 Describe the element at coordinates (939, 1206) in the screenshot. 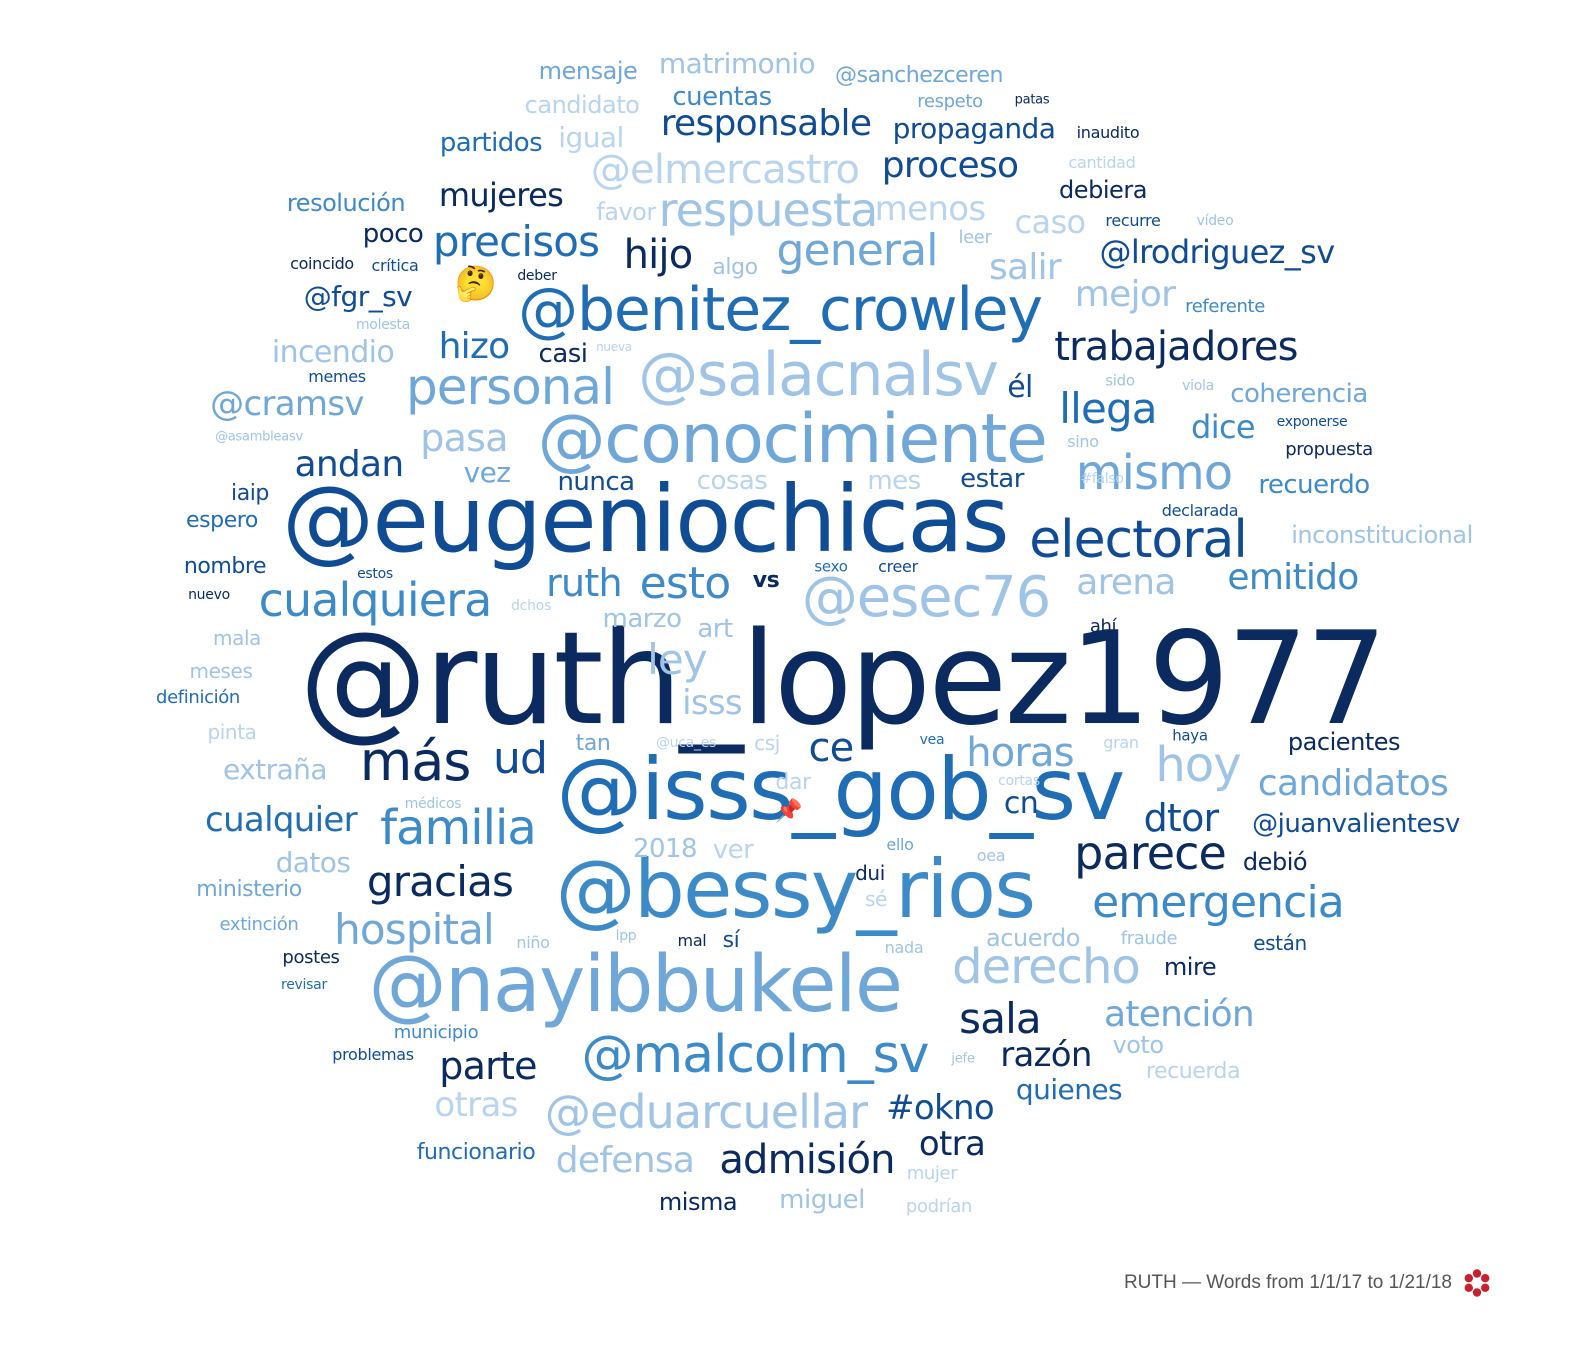

I see `word-podrian: podrían` at that location.